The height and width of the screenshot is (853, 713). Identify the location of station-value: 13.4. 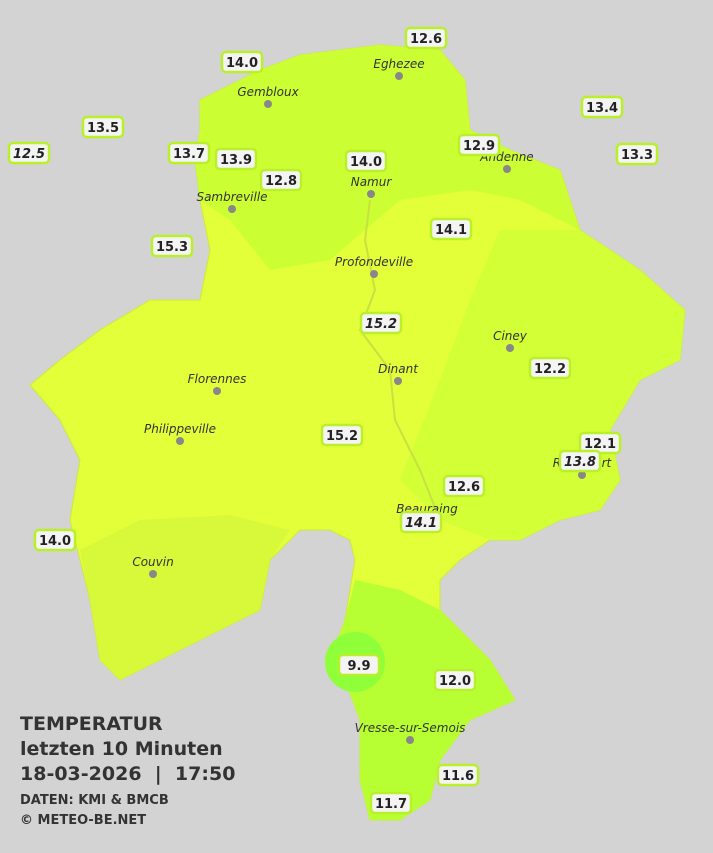
(602, 108).